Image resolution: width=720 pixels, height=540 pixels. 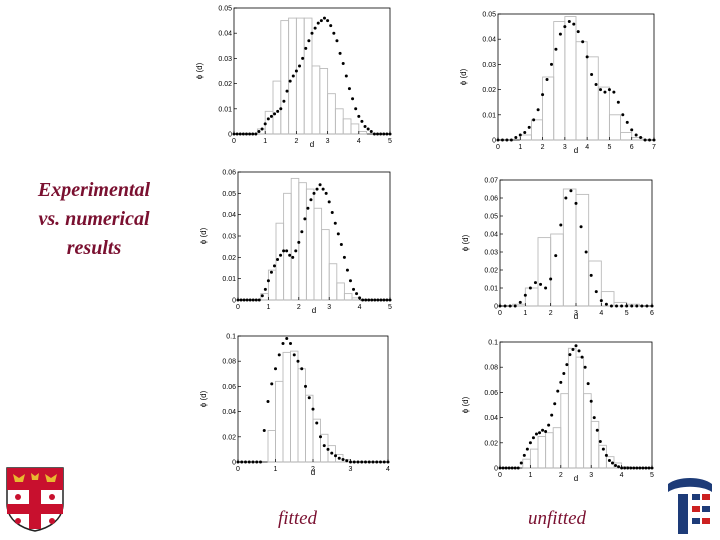 I want to click on x-tick-label: 6, so click(x=632, y=147).